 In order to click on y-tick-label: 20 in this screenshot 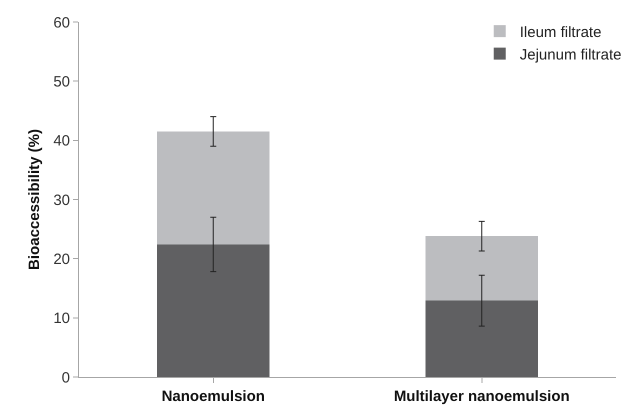, I will do `click(61, 259)`.